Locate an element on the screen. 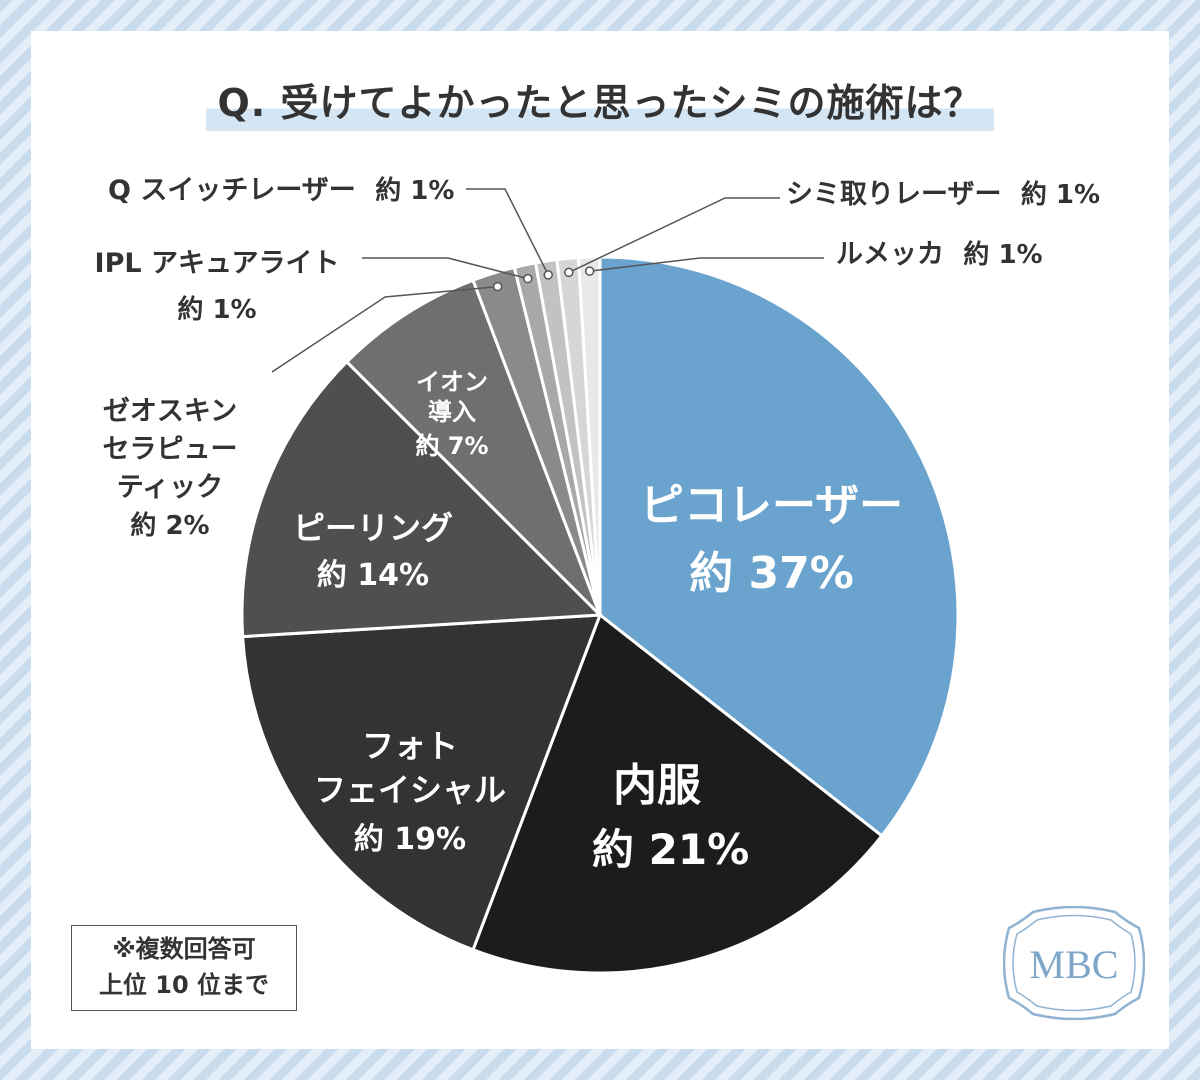 Image resolution: width=1200 pixels, height=1080 pixels. chart-title: Q. 受けてよかったと思ったシミの施術は？ is located at coordinates (600, 101).